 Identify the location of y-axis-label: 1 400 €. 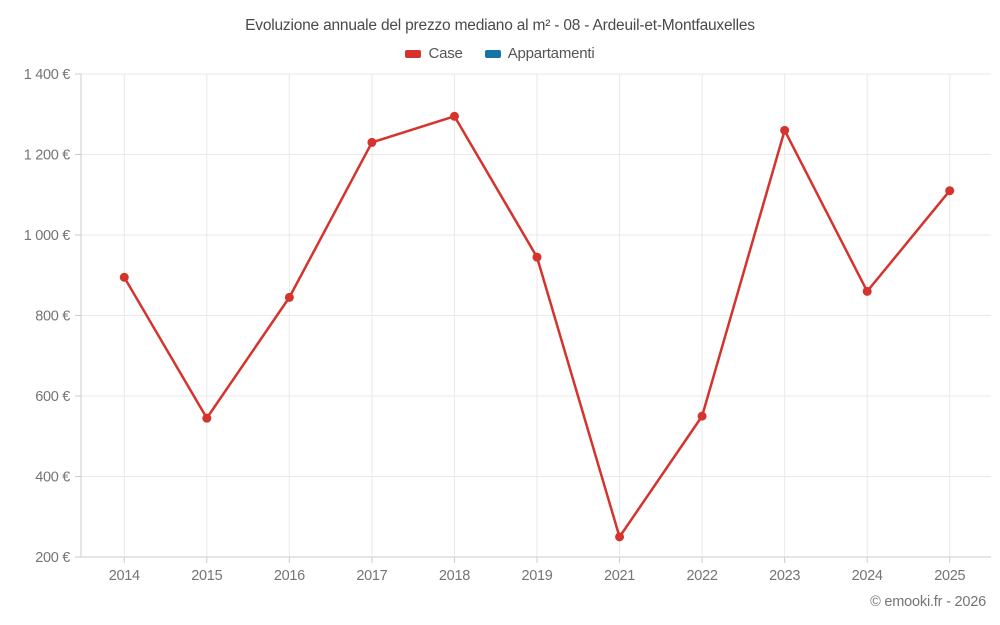
(47, 75).